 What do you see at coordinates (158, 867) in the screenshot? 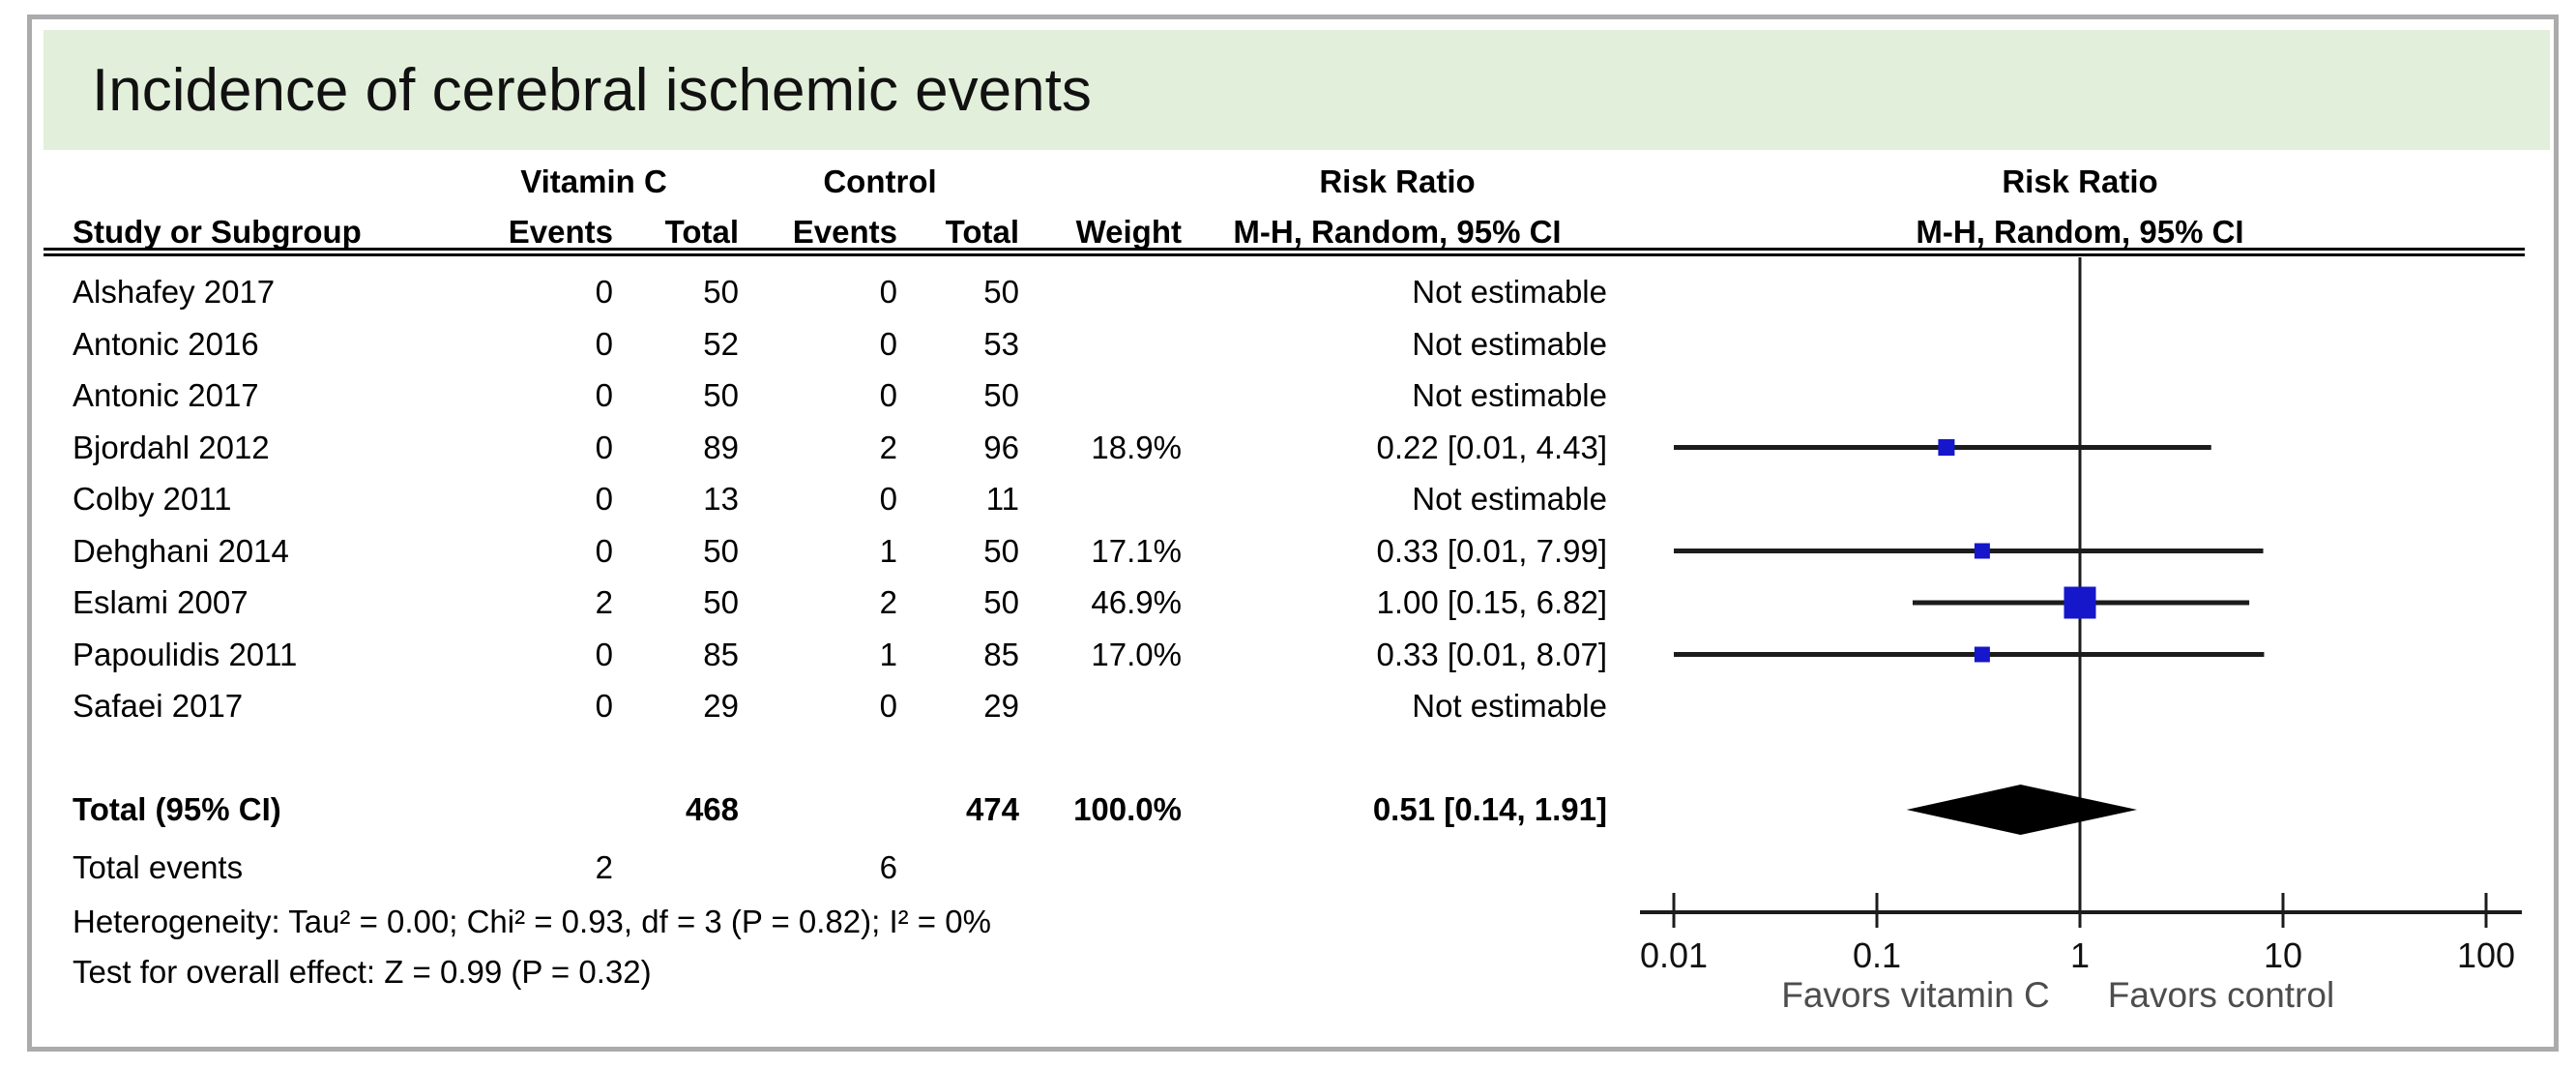
I see `total-events-label: Total events` at bounding box center [158, 867].